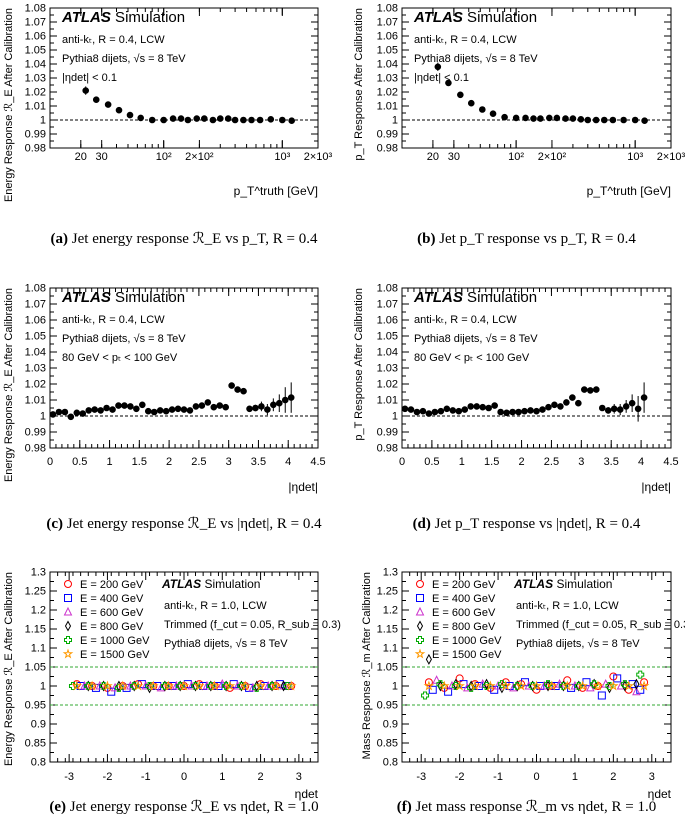 This screenshot has width=685, height=822. I want to click on legend-entry: E = 1000 GeV, so click(467, 641).